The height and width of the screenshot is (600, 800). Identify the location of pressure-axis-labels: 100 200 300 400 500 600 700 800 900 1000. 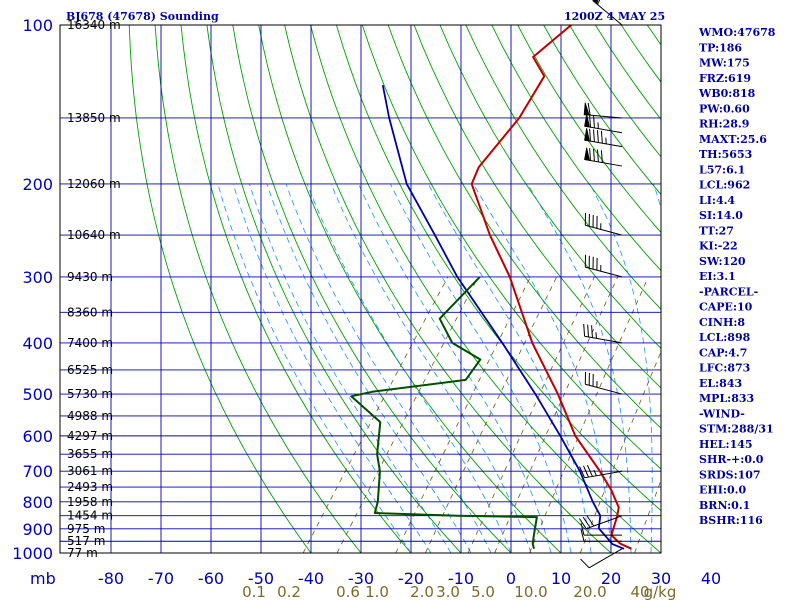
(32, 289).